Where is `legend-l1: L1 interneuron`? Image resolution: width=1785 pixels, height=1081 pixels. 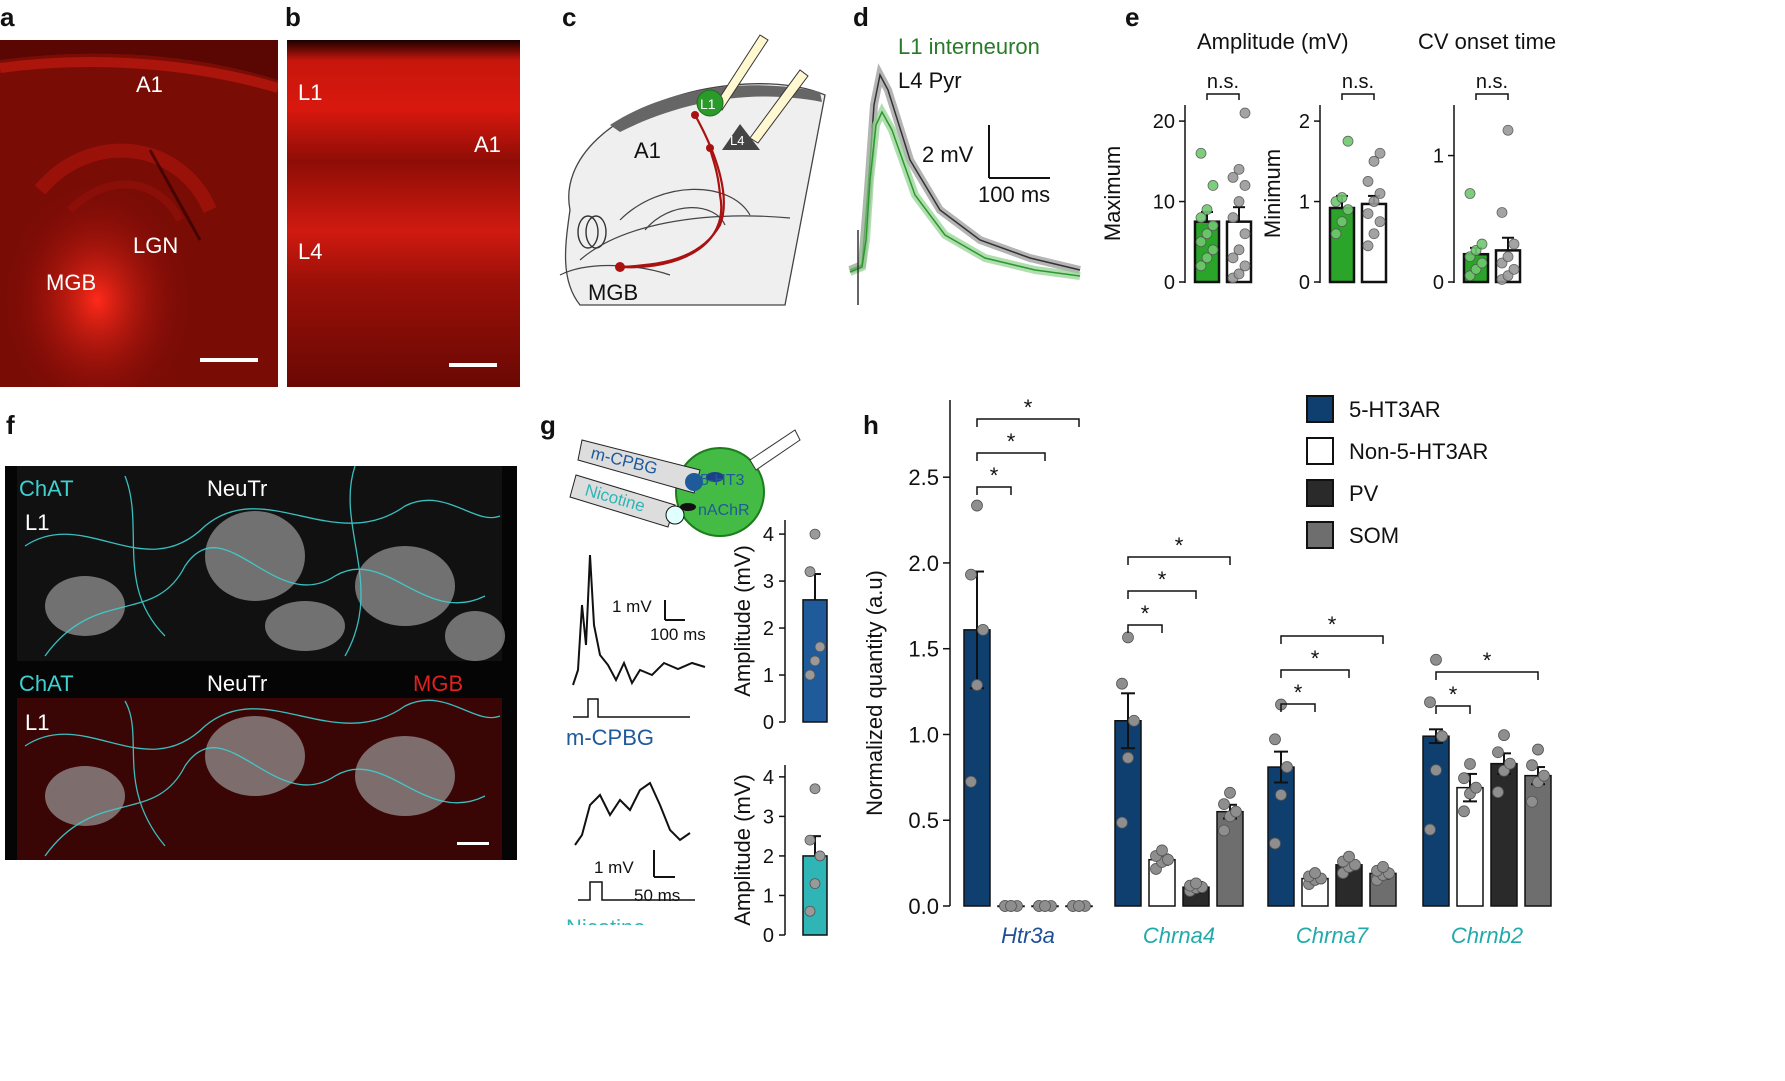
legend-l1: L1 interneuron is located at coordinates (969, 46).